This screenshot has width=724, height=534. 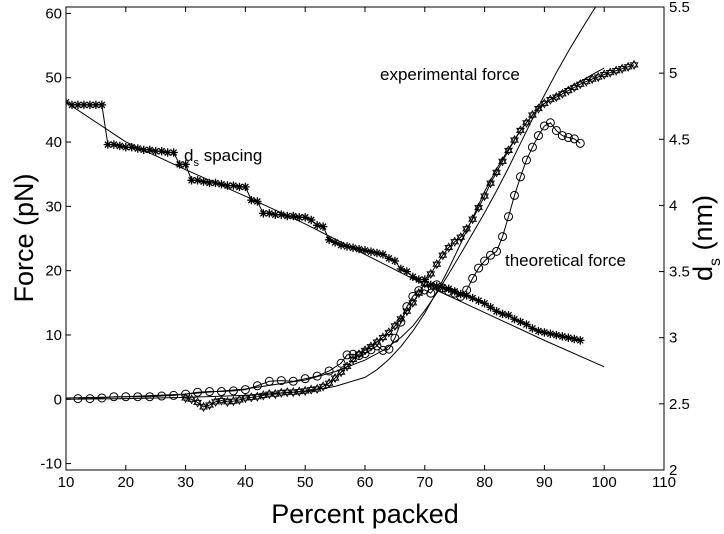 What do you see at coordinates (450, 74) in the screenshot?
I see `annotation-experimental-force: experimental force` at bounding box center [450, 74].